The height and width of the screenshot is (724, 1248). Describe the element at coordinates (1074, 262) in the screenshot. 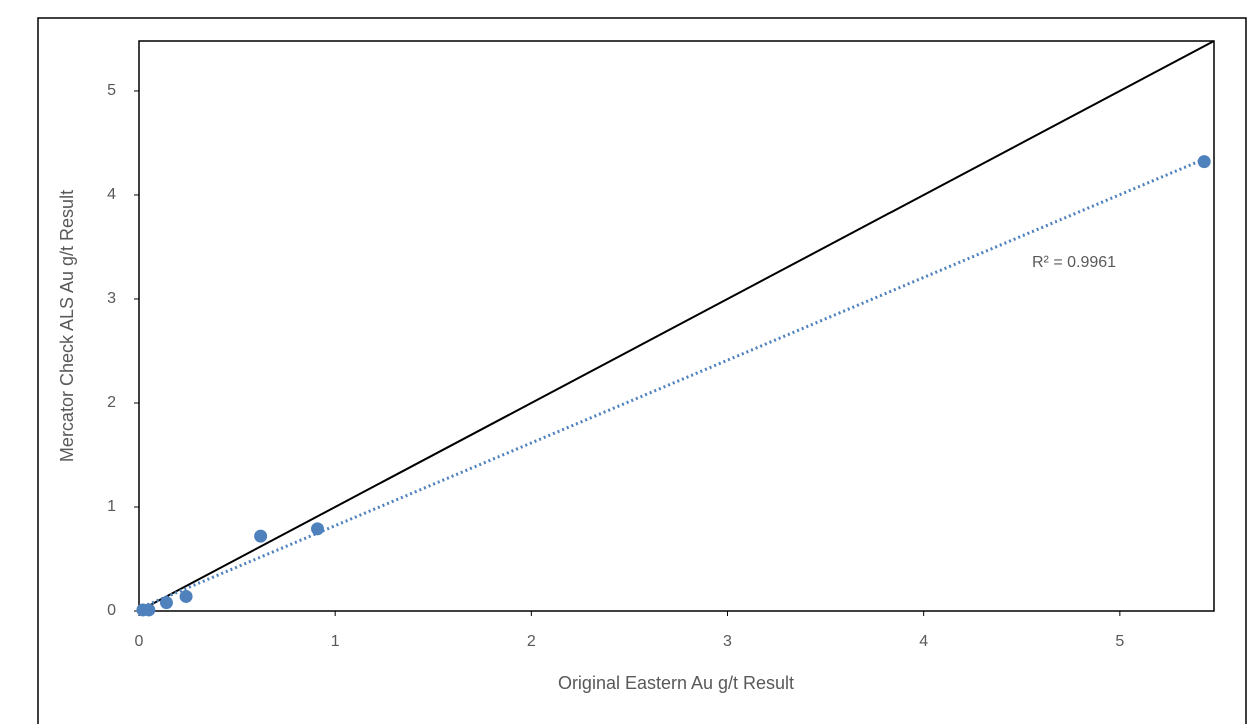

I see `annotation: R² = 0.9961` at that location.